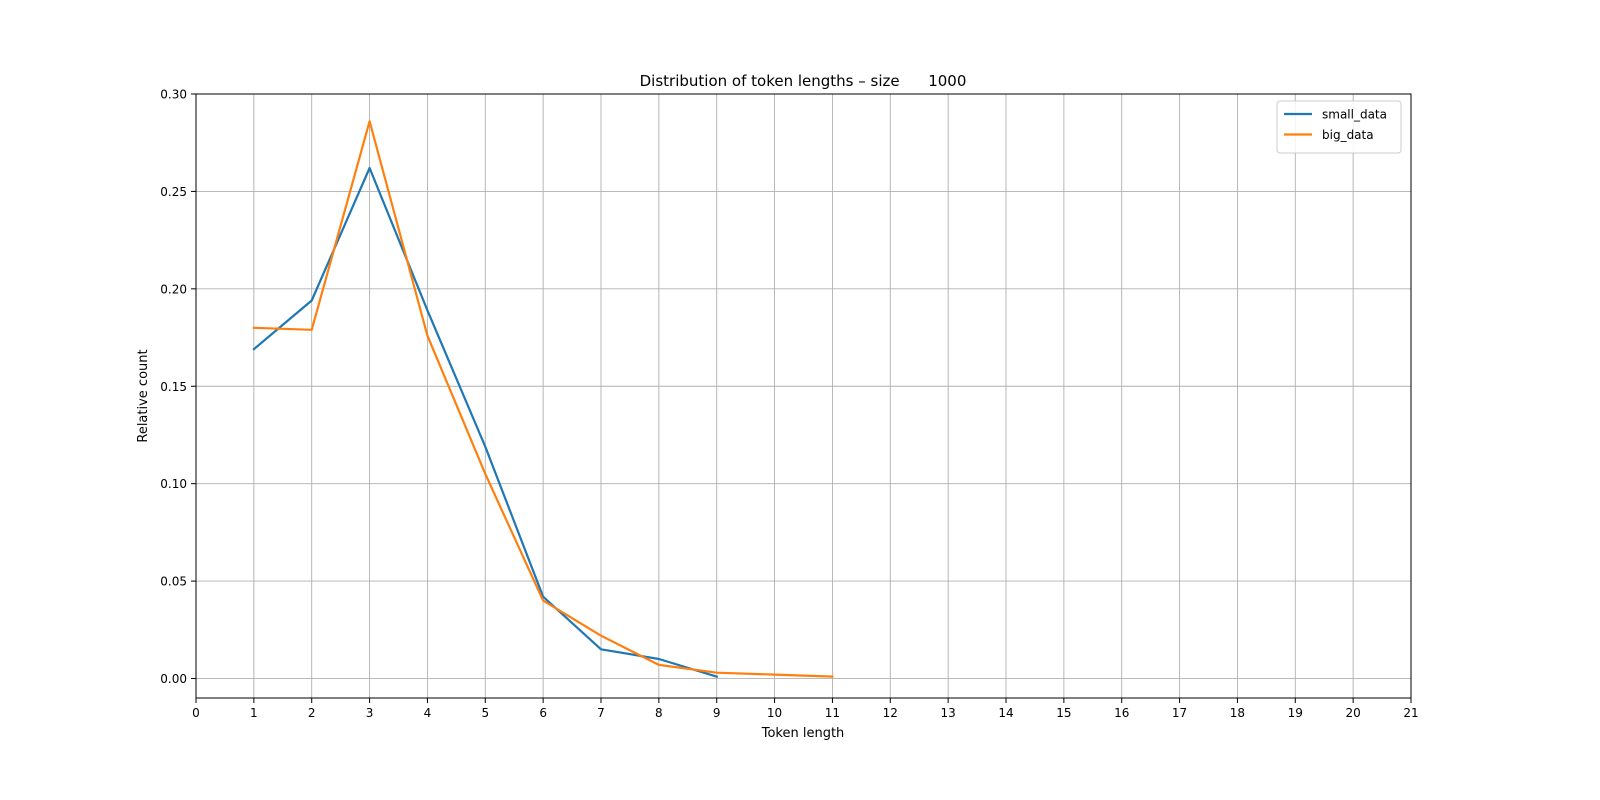  What do you see at coordinates (1063, 713) in the screenshot?
I see `x-tick-label: 15` at bounding box center [1063, 713].